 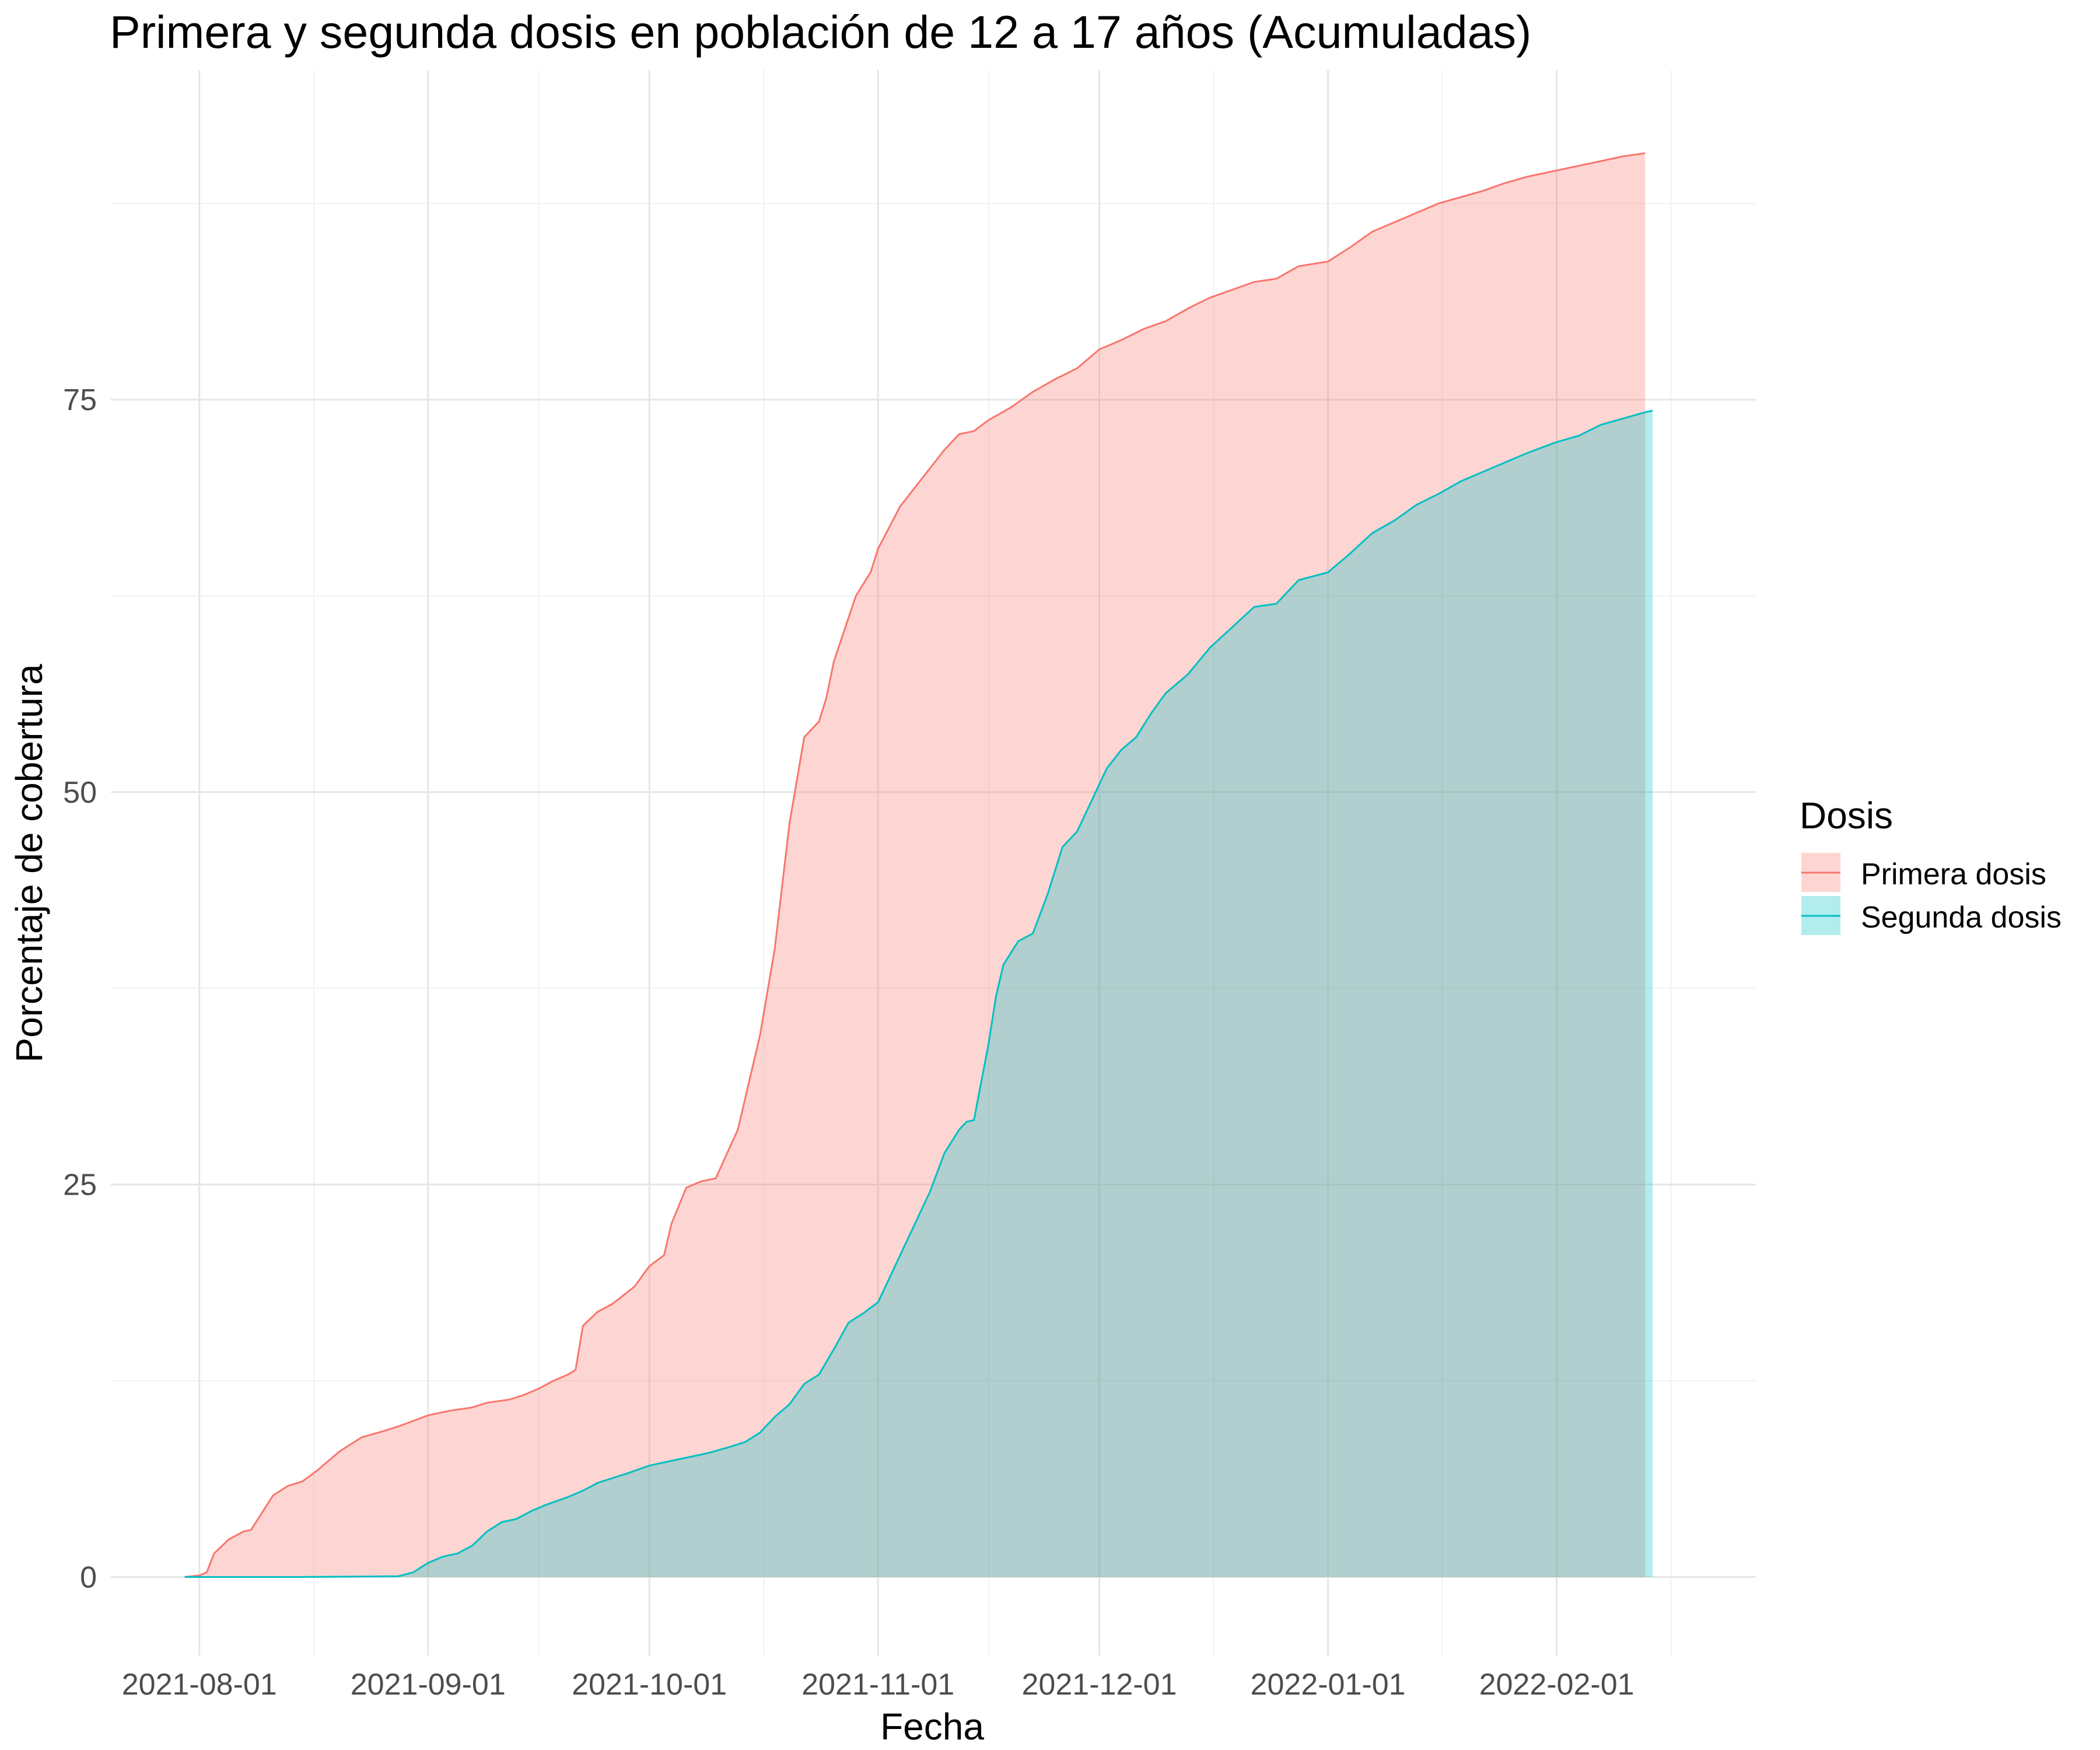 What do you see at coordinates (29, 863) in the screenshot?
I see `y-axis-title: Porcentaje de cobertura` at bounding box center [29, 863].